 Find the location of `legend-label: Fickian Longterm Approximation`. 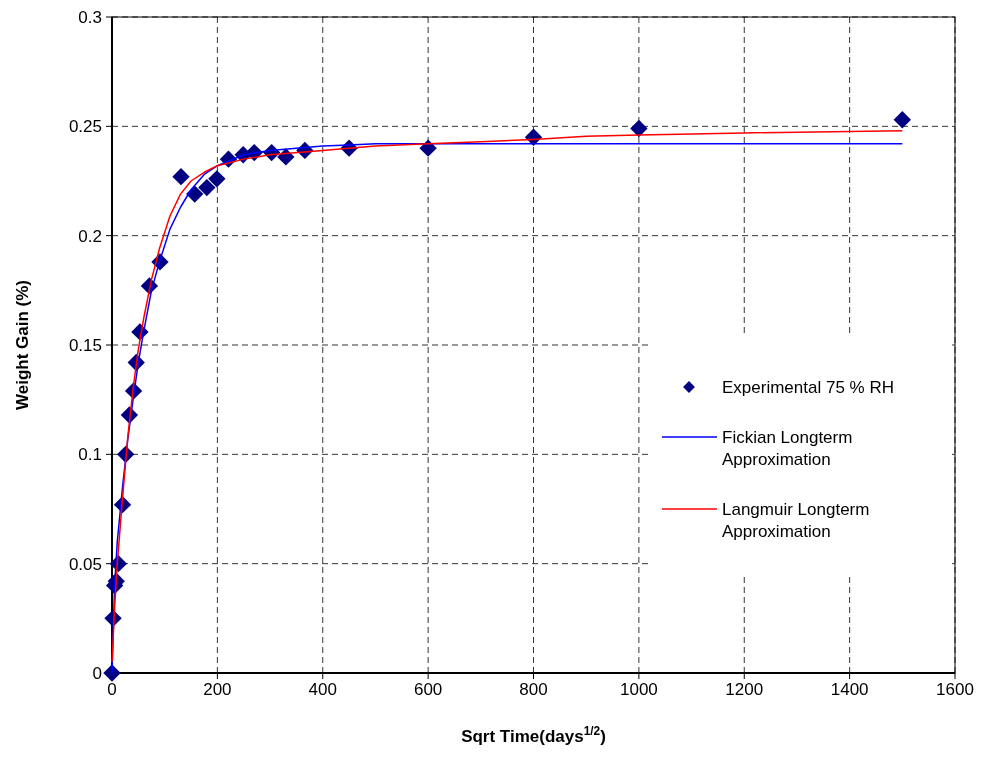

legend-label: Fickian Longterm Approximation is located at coordinates (787, 448).